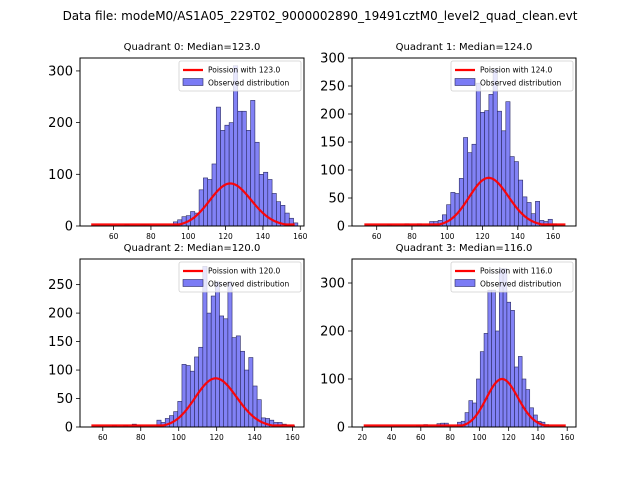 The image size is (640, 480). What do you see at coordinates (464, 47) in the screenshot?
I see `panel-title: Quadrant 1: Median=124.0` at bounding box center [464, 47].